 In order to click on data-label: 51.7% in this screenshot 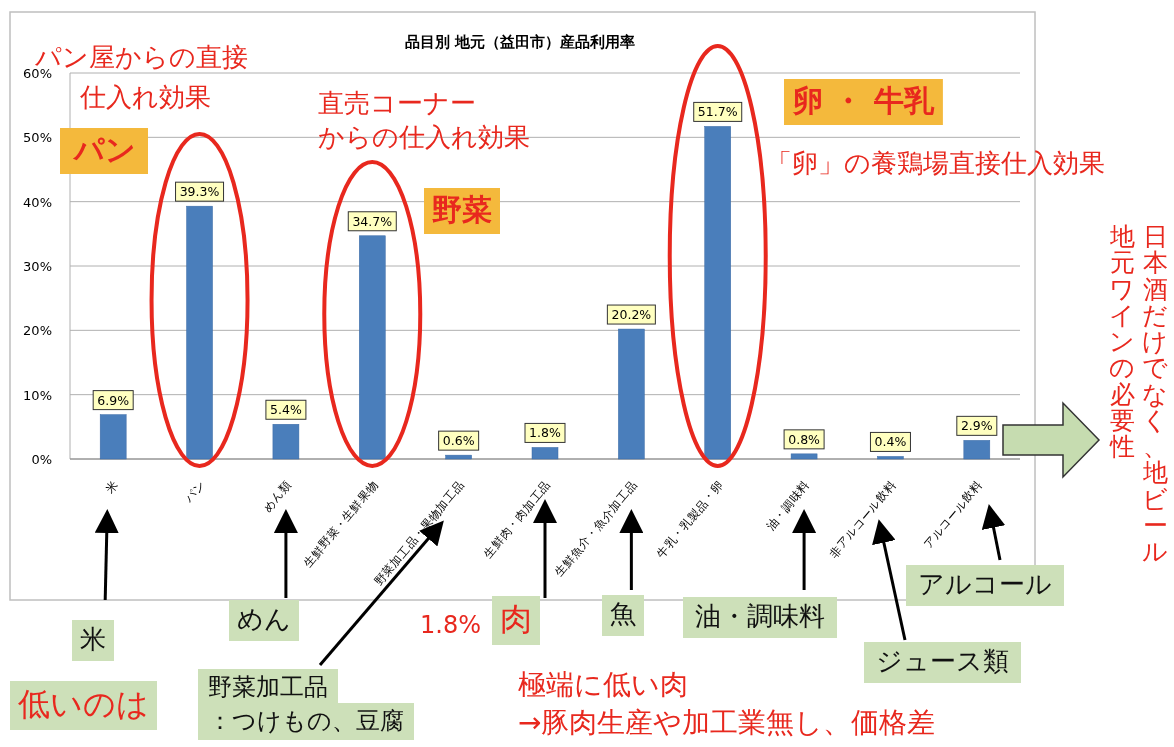, I will do `click(717, 112)`.